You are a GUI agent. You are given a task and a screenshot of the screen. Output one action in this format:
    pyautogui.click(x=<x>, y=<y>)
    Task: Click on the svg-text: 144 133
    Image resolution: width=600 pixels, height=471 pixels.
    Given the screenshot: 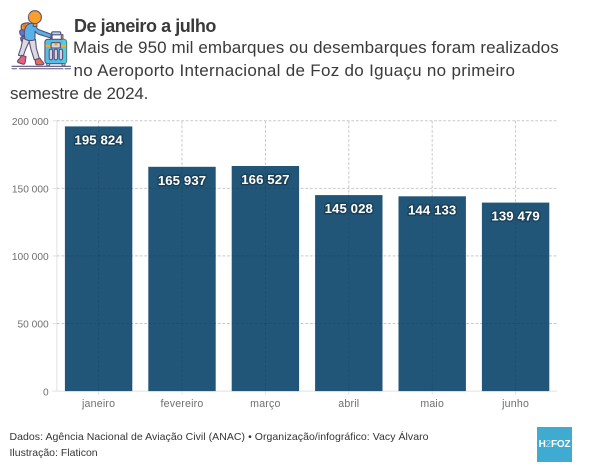 What is the action you would take?
    pyautogui.click(x=432, y=209)
    